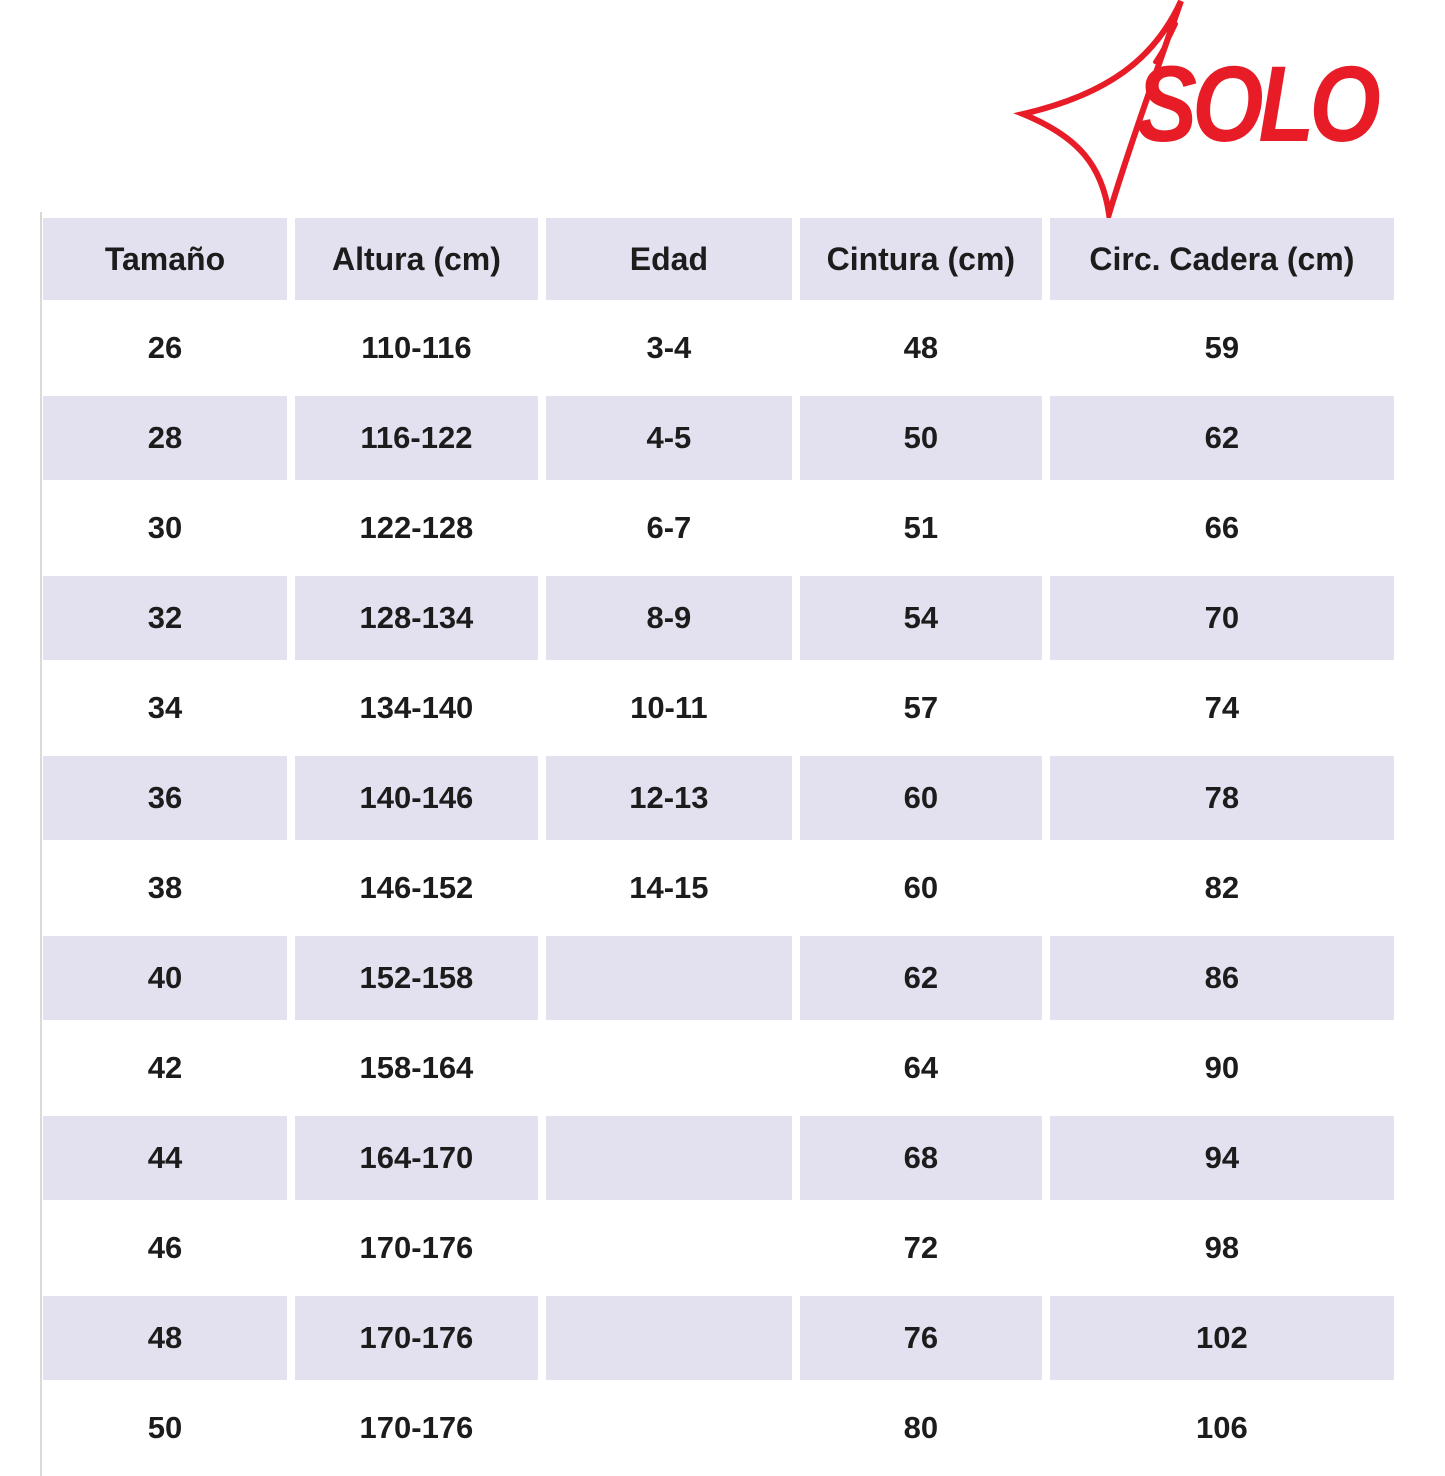 The image size is (1445, 1476). What do you see at coordinates (668, 798) in the screenshot?
I see `table-cell: 12-13` at bounding box center [668, 798].